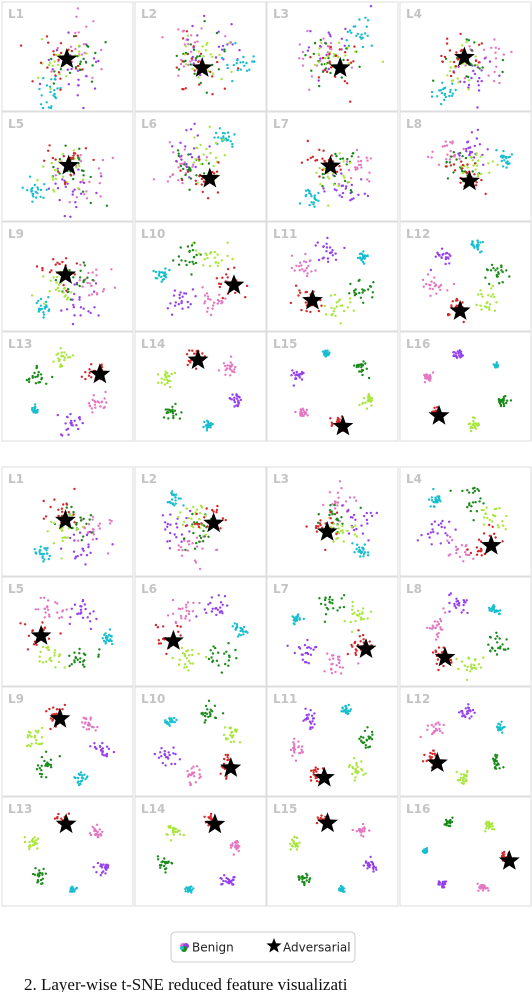 The height and width of the screenshot is (992, 532). I want to click on panel: L16, so click(465, 386).